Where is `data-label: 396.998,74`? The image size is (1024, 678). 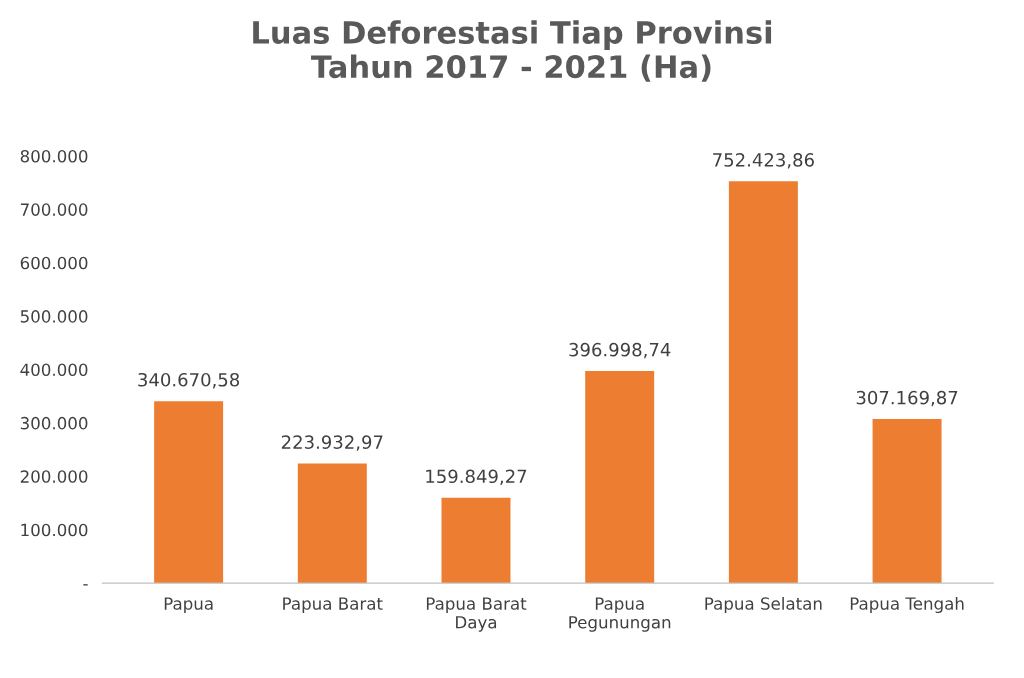
data-label: 396.998,74 is located at coordinates (620, 350).